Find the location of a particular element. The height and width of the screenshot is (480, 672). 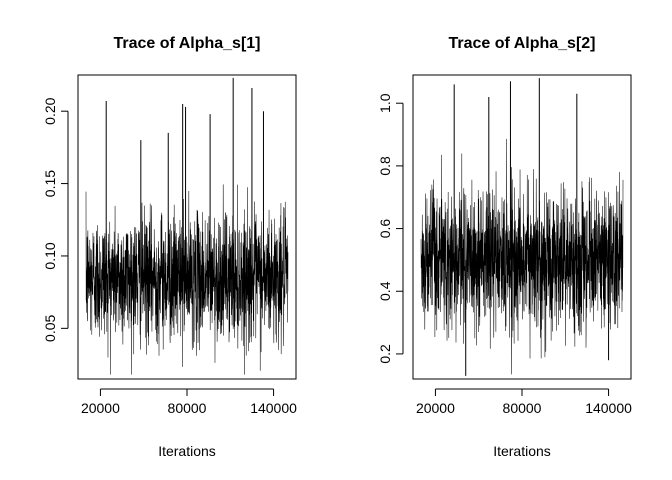

y-tick-label: 0.05 is located at coordinates (50, 327).